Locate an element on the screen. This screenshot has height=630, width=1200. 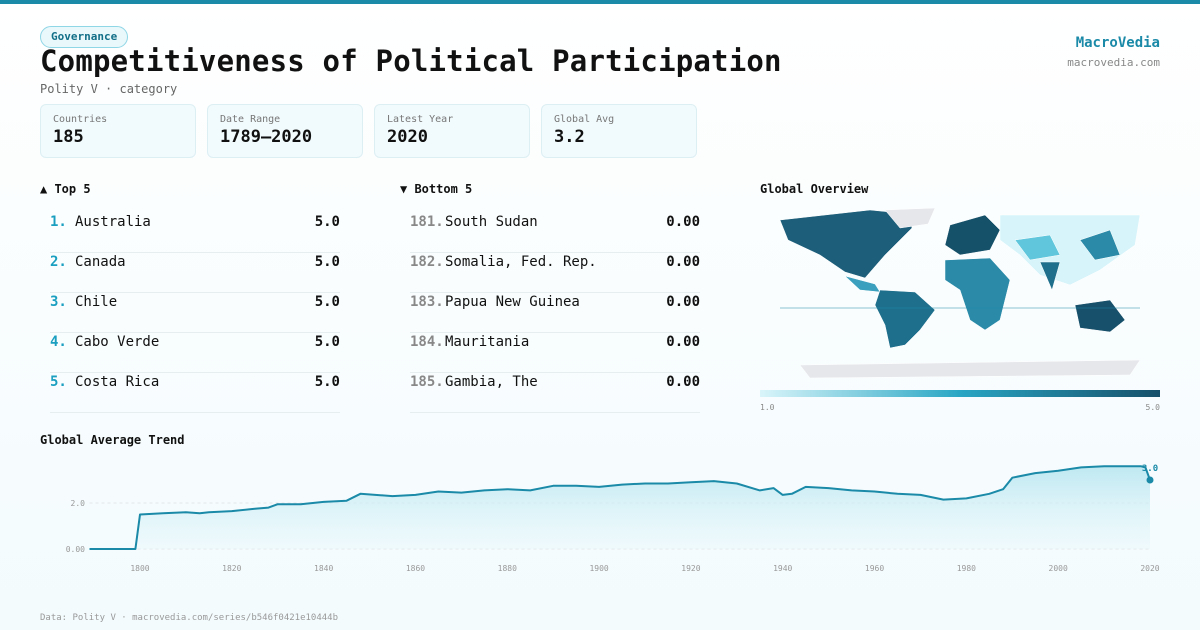
stat-value: 3.2 is located at coordinates (569, 137).